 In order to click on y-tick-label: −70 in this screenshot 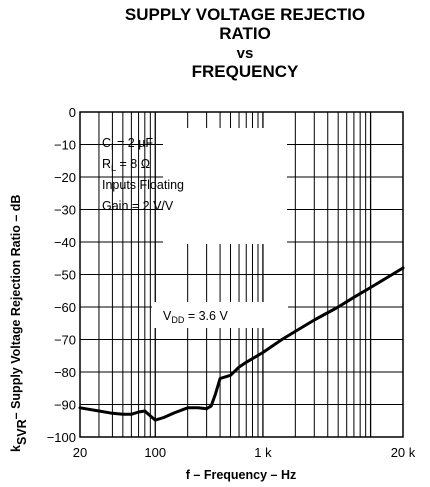, I will do `click(65, 340)`.